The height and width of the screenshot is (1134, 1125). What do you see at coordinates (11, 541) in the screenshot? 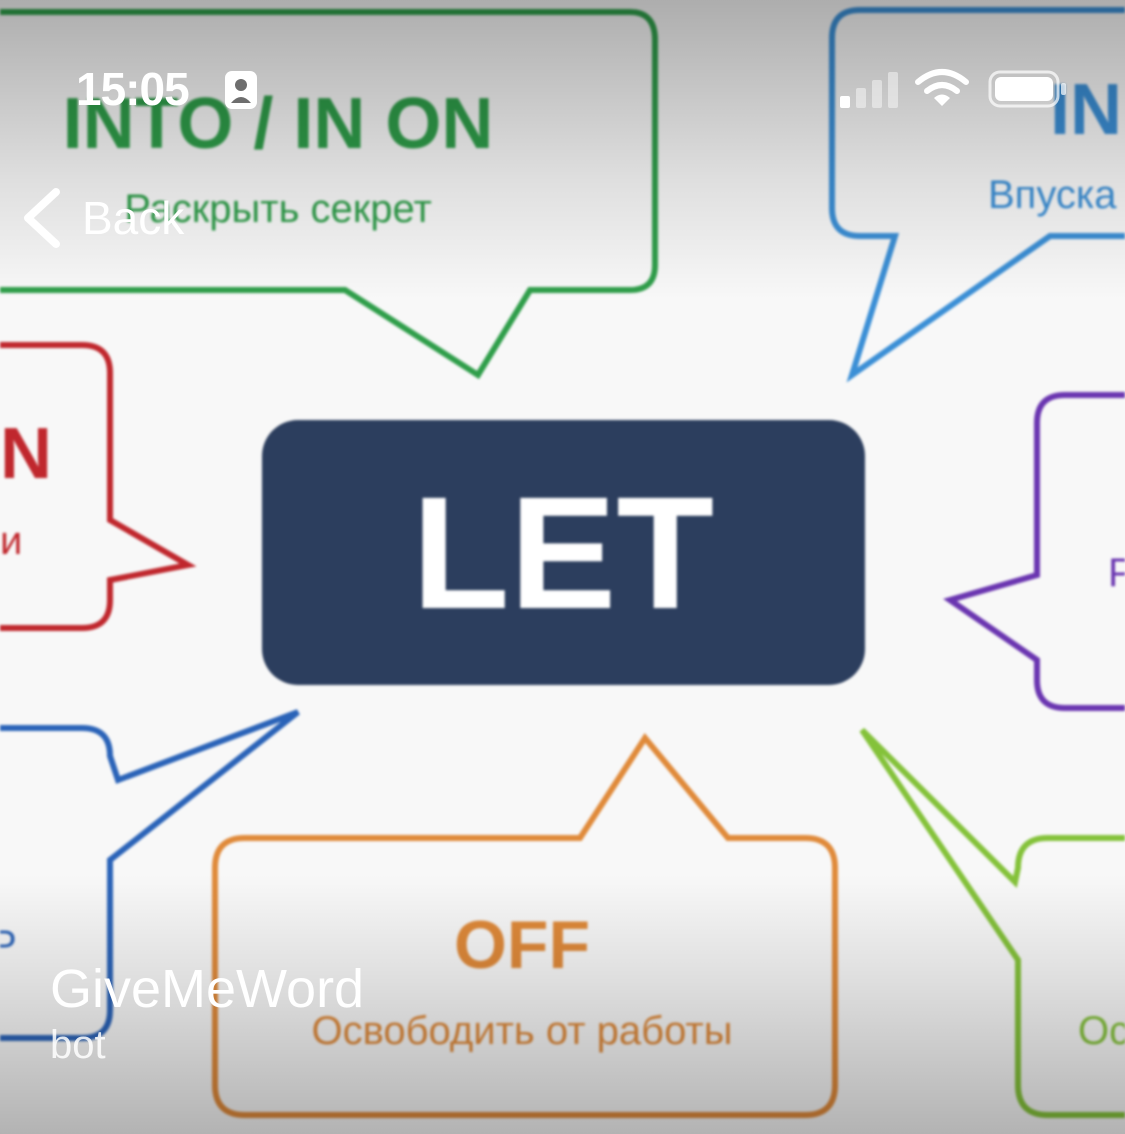
I see `bubble-text-left-red: и` at bounding box center [11, 541].